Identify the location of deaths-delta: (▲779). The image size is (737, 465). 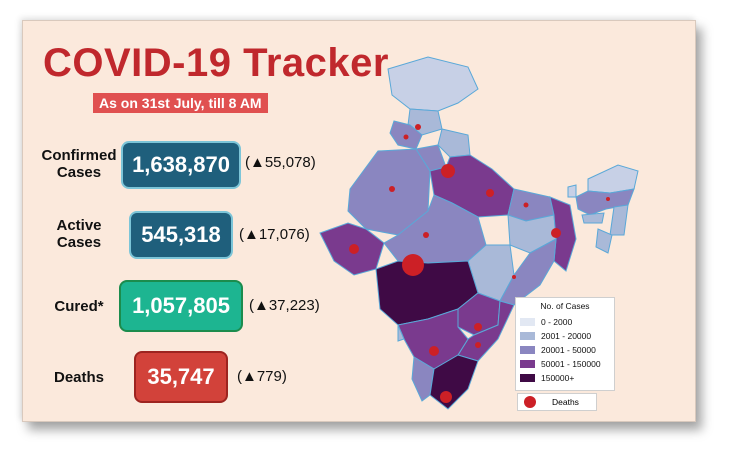
(262, 376).